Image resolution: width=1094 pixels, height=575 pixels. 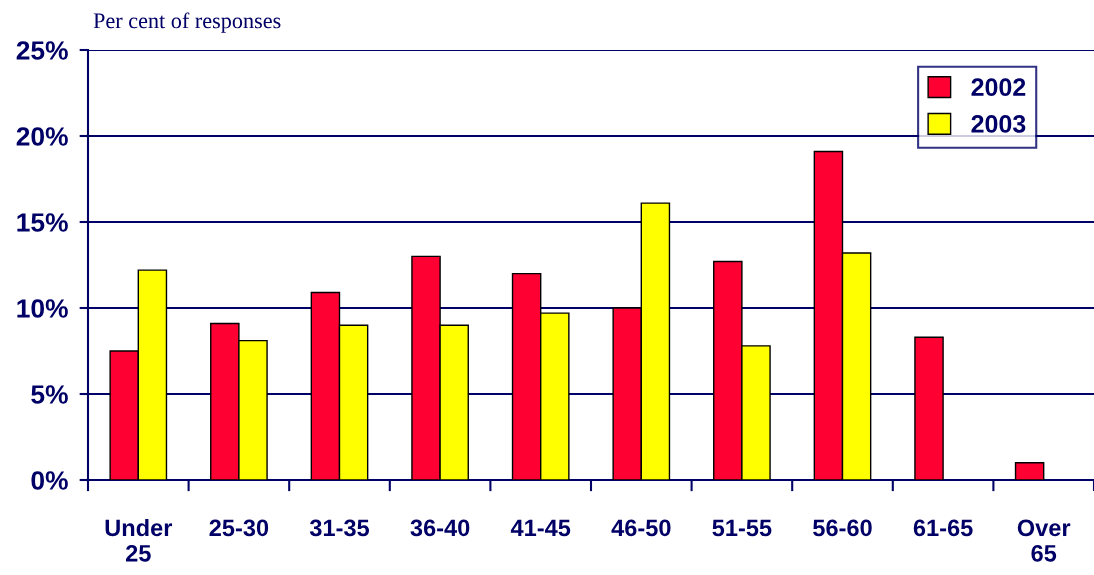 What do you see at coordinates (998, 124) in the screenshot?
I see `legend-label: 2003` at bounding box center [998, 124].